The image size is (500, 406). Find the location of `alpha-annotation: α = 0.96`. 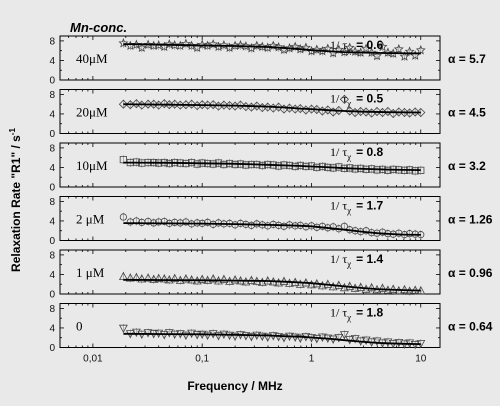

alpha-annotation: α = 0.96 is located at coordinates (470, 273).